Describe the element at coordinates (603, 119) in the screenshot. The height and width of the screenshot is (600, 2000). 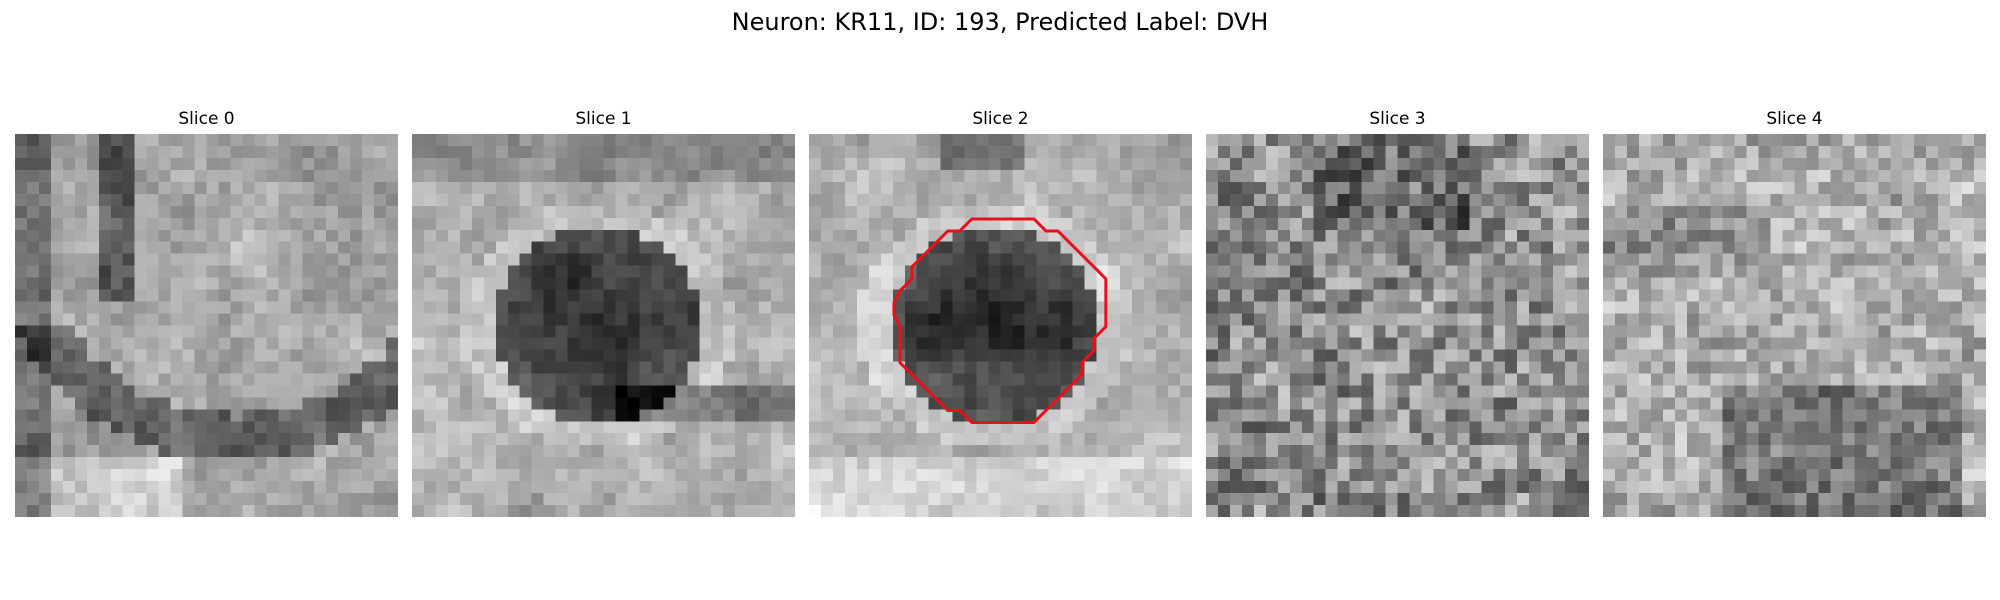
I see `slice-title: Slice 1` at that location.